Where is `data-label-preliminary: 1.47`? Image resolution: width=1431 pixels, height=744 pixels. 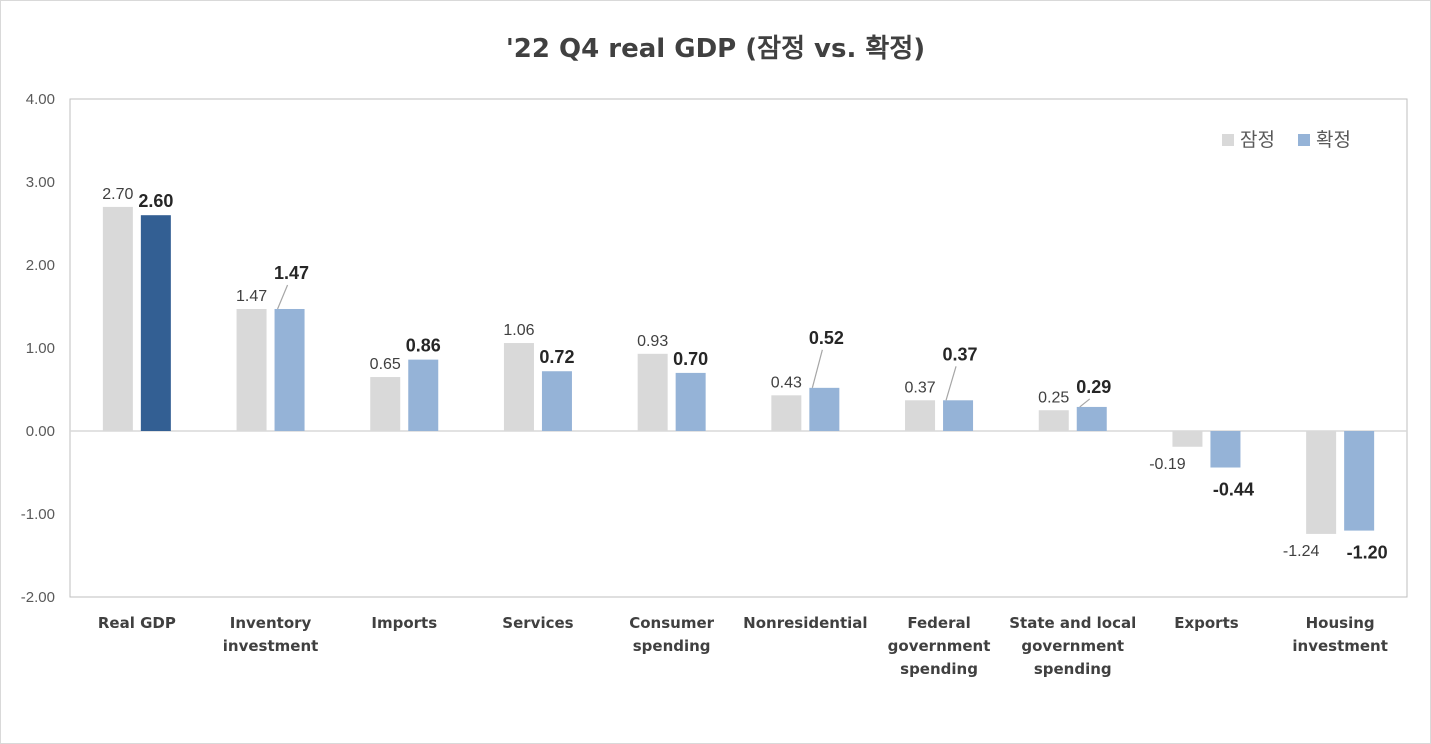 data-label-preliminary: 1.47 is located at coordinates (251, 296).